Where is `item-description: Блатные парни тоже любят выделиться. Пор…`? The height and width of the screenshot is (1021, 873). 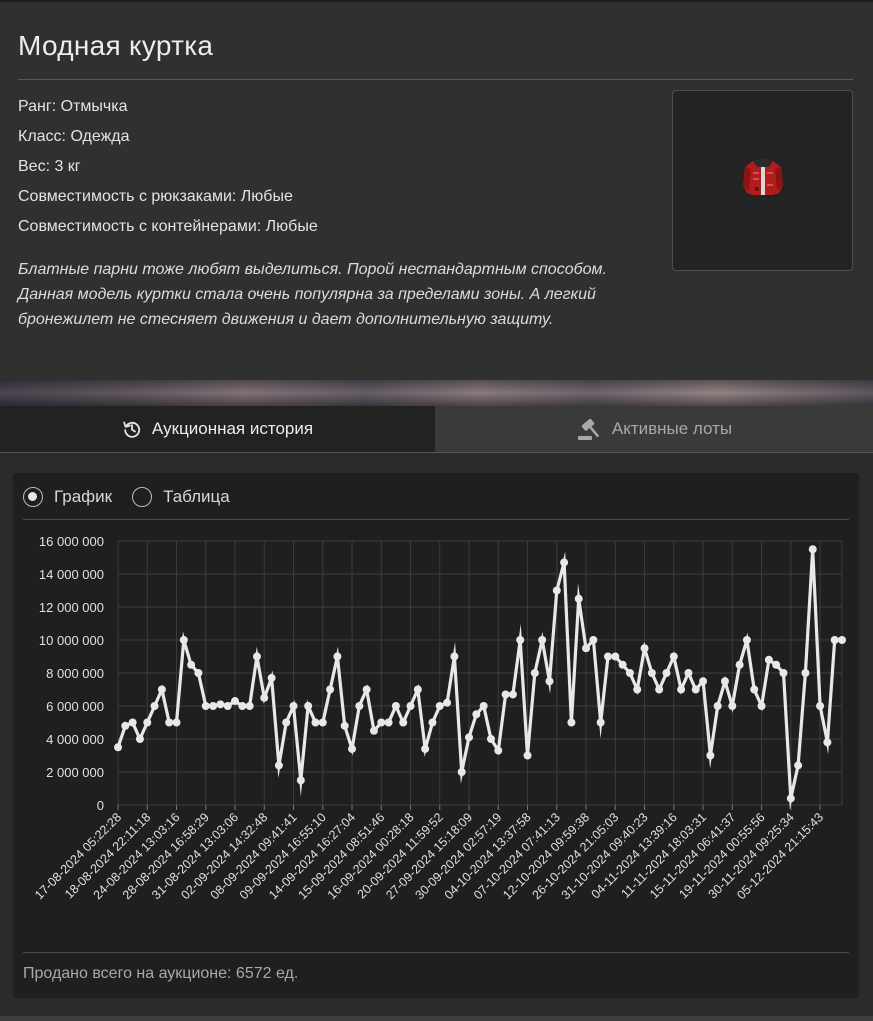 item-description: Блатные парни тоже любят выделиться. Пор… is located at coordinates (312, 294).